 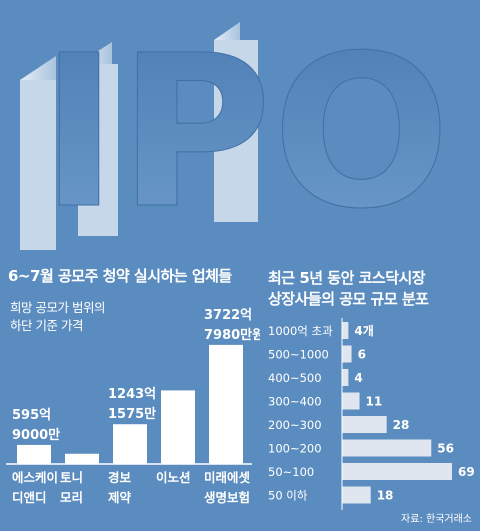 I want to click on left-chart-subtitle-line-2: 하단 기준 가격, so click(x=46, y=325).